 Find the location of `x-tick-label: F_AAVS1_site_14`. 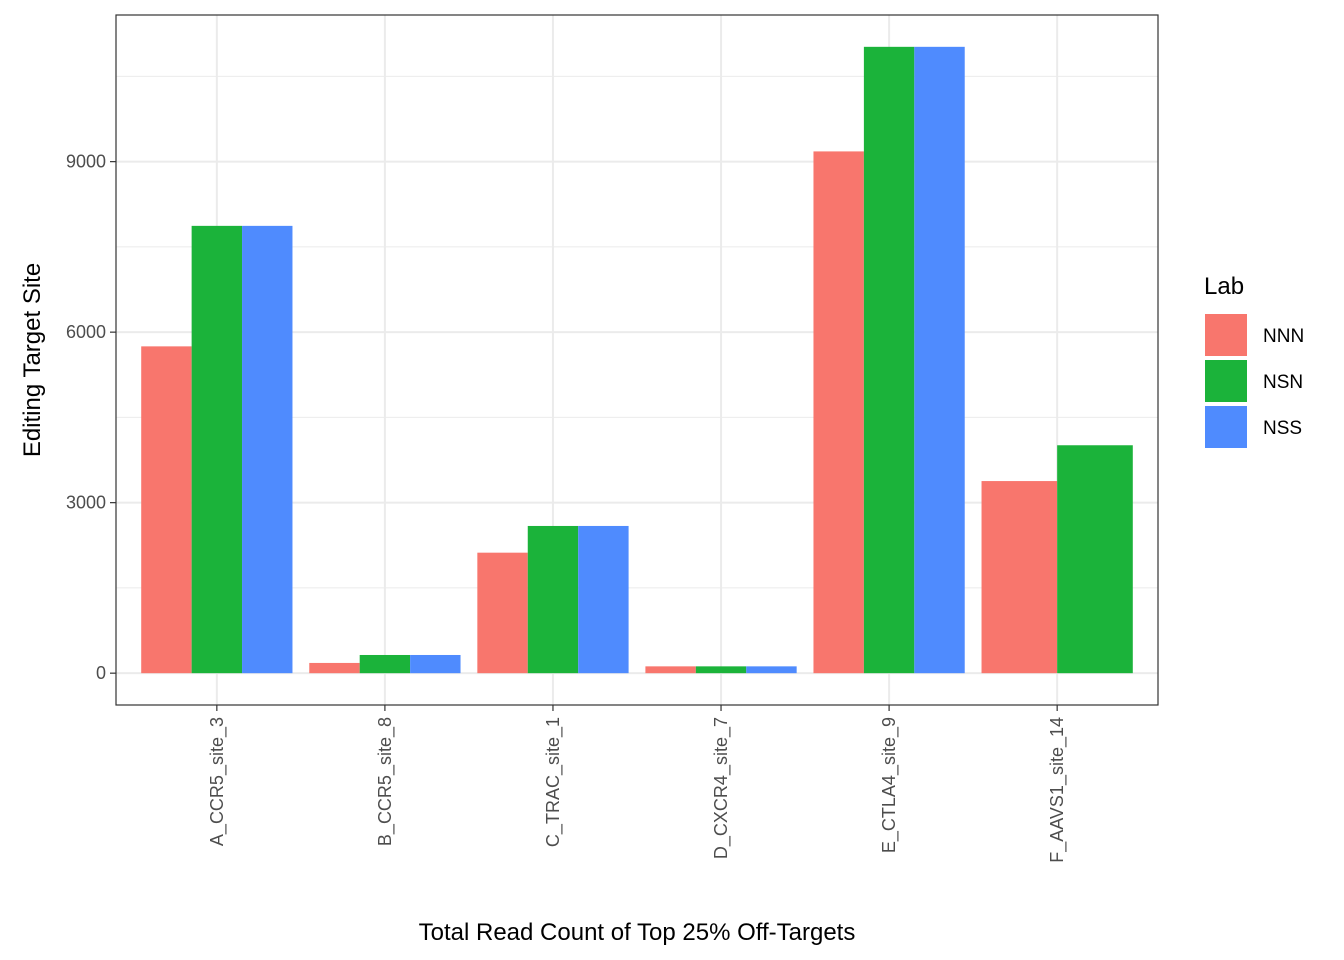

x-tick-label: F_AAVS1_site_14 is located at coordinates (1057, 790).